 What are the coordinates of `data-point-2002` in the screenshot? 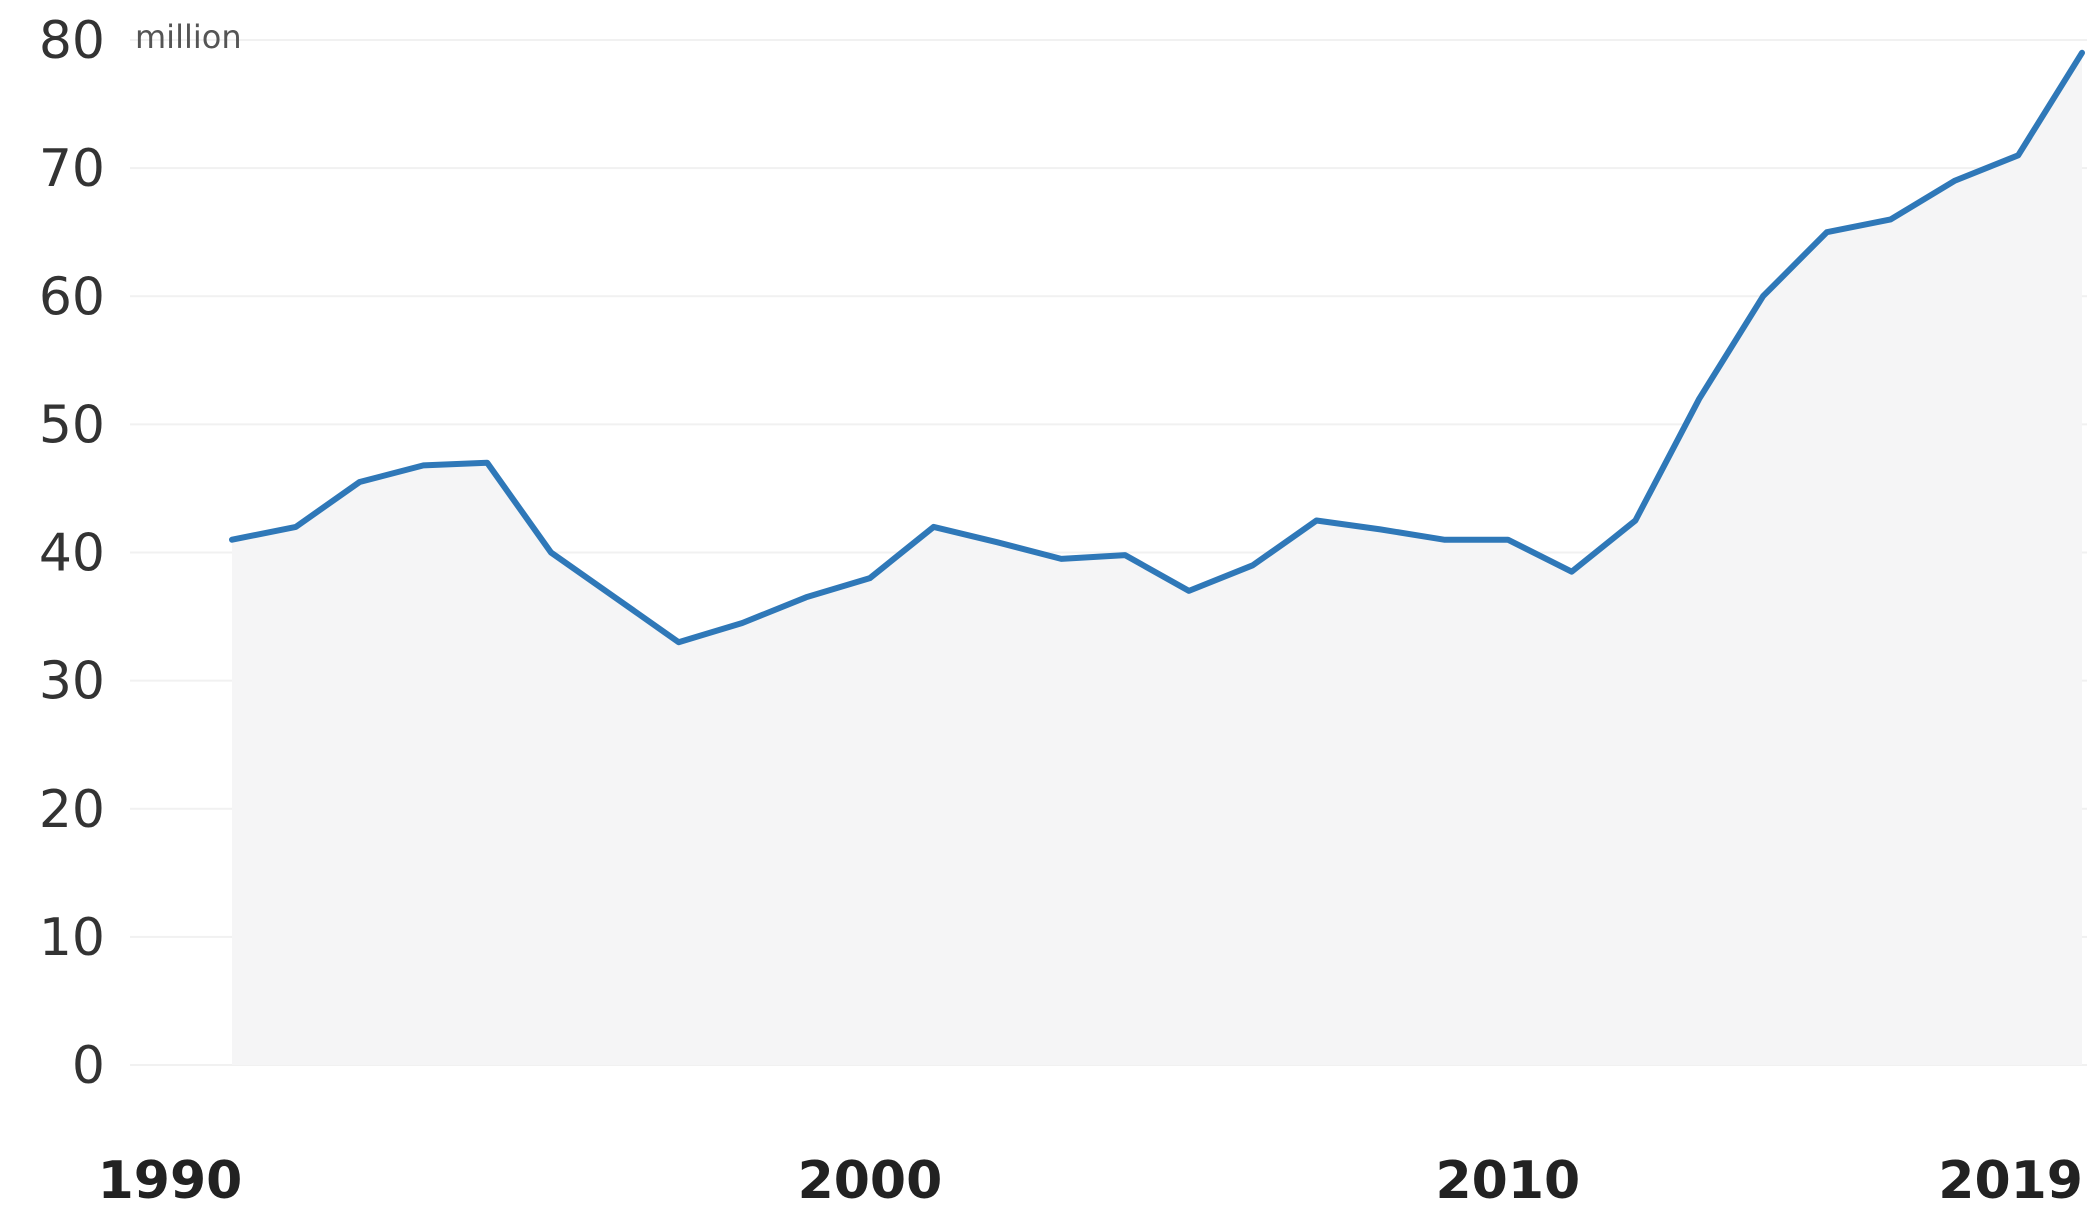 It's located at (998, 542).